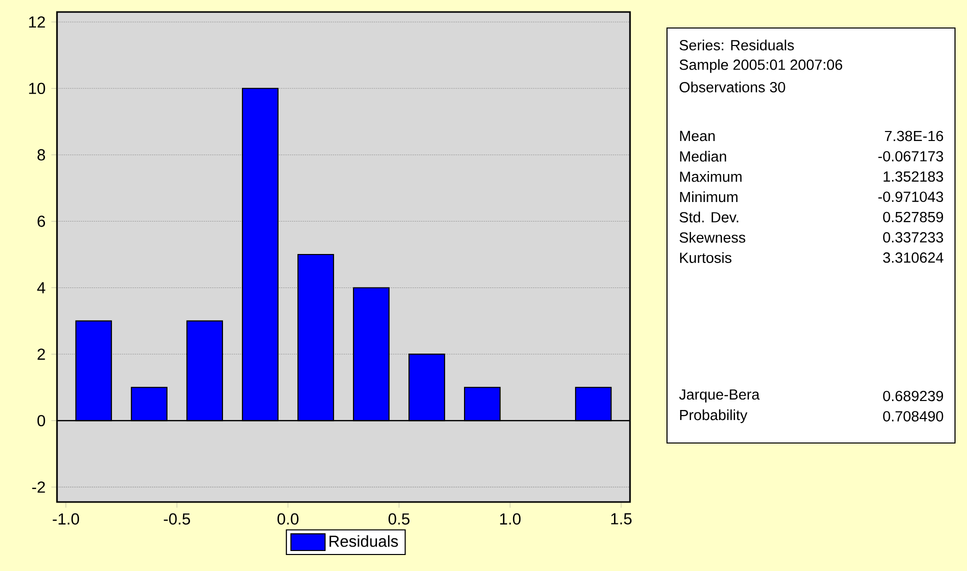  Describe the element at coordinates (42, 221) in the screenshot. I see `y-tick-label: 6` at that location.